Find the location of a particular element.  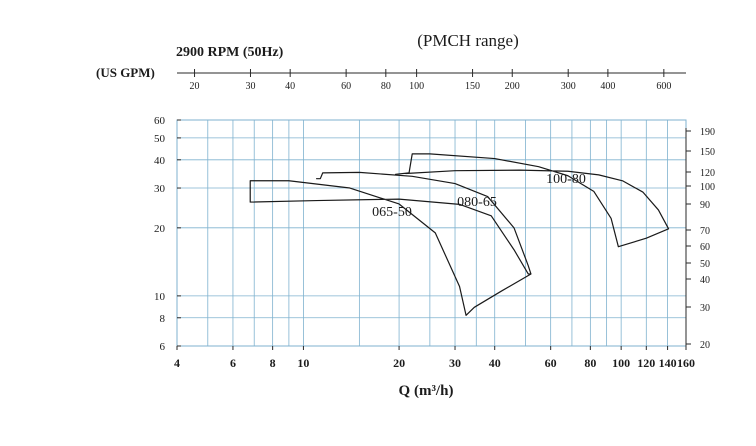

x-top-tick-label: 600 is located at coordinates (663, 86).